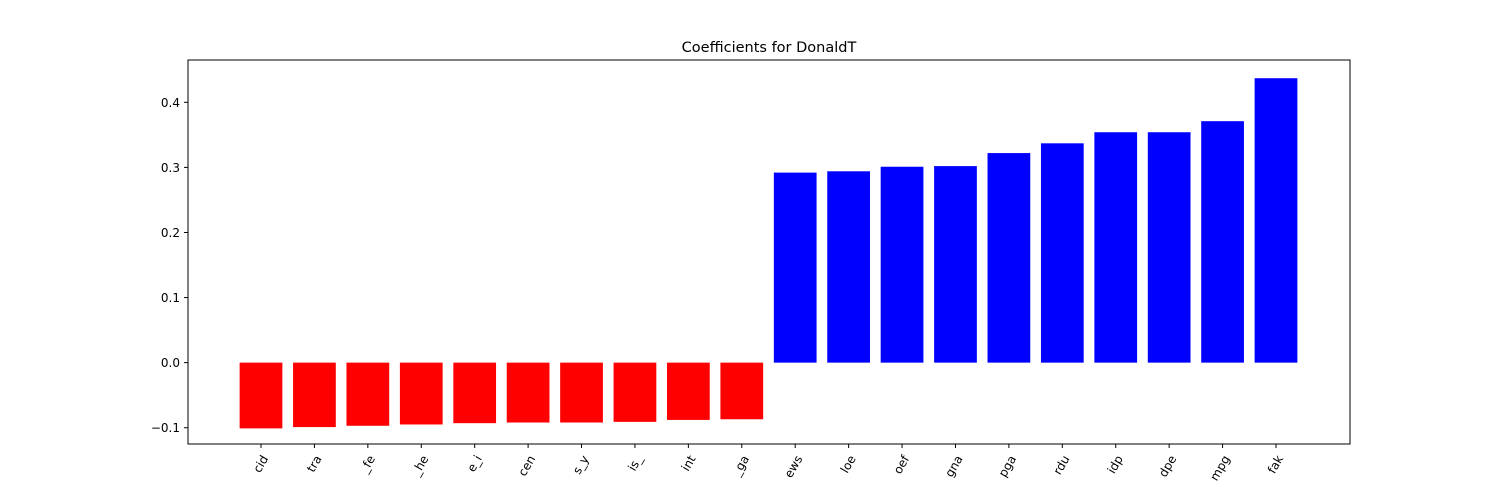 The height and width of the screenshot is (500, 1500). What do you see at coordinates (170, 298) in the screenshot?
I see `y-tick-label: 0.1` at bounding box center [170, 298].